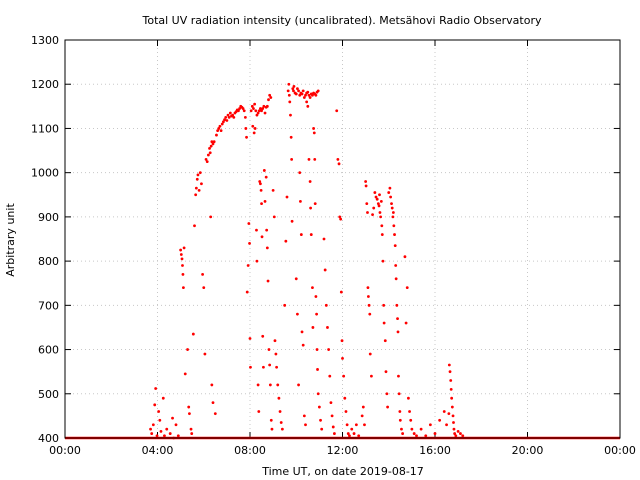 Image resolution: width=640 pixels, height=480 pixels. I want to click on x-tick-label: 08:00, so click(250, 450).